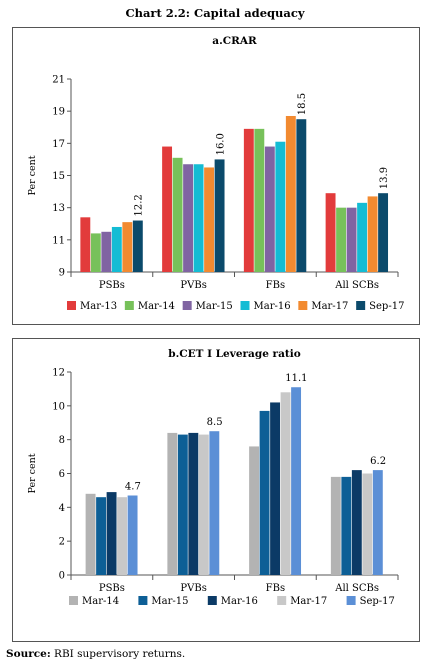  Describe the element at coordinates (62, 576) in the screenshot. I see `y-tick-label: 0` at that location.